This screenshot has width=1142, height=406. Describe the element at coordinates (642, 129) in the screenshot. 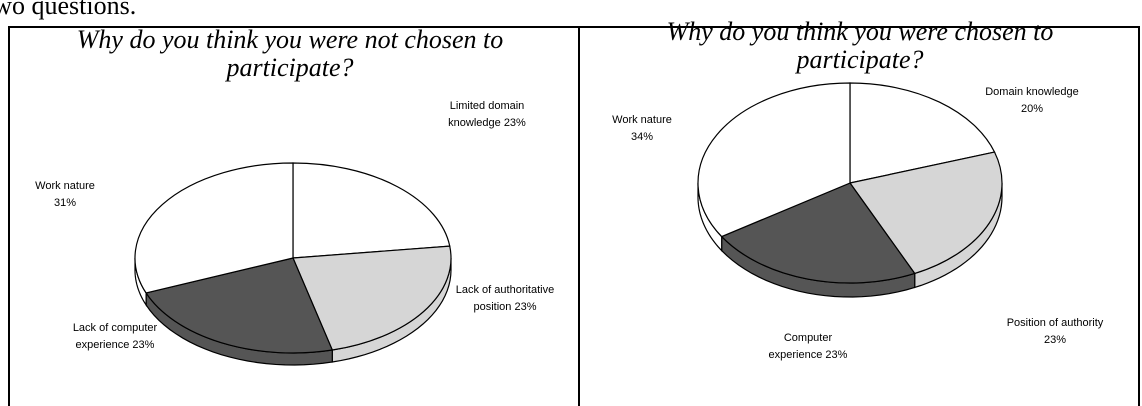

I see `data-label: Work nature 34%` at that location.